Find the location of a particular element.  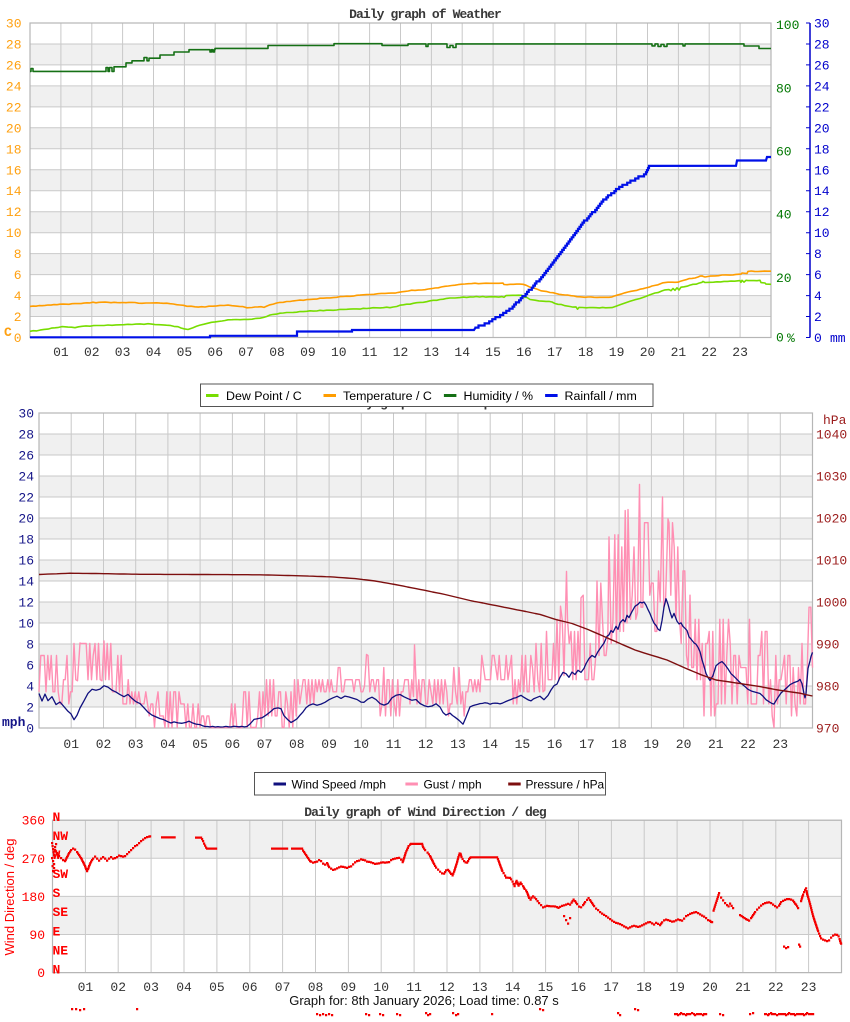

svg-text: SE is located at coordinates (61, 912).